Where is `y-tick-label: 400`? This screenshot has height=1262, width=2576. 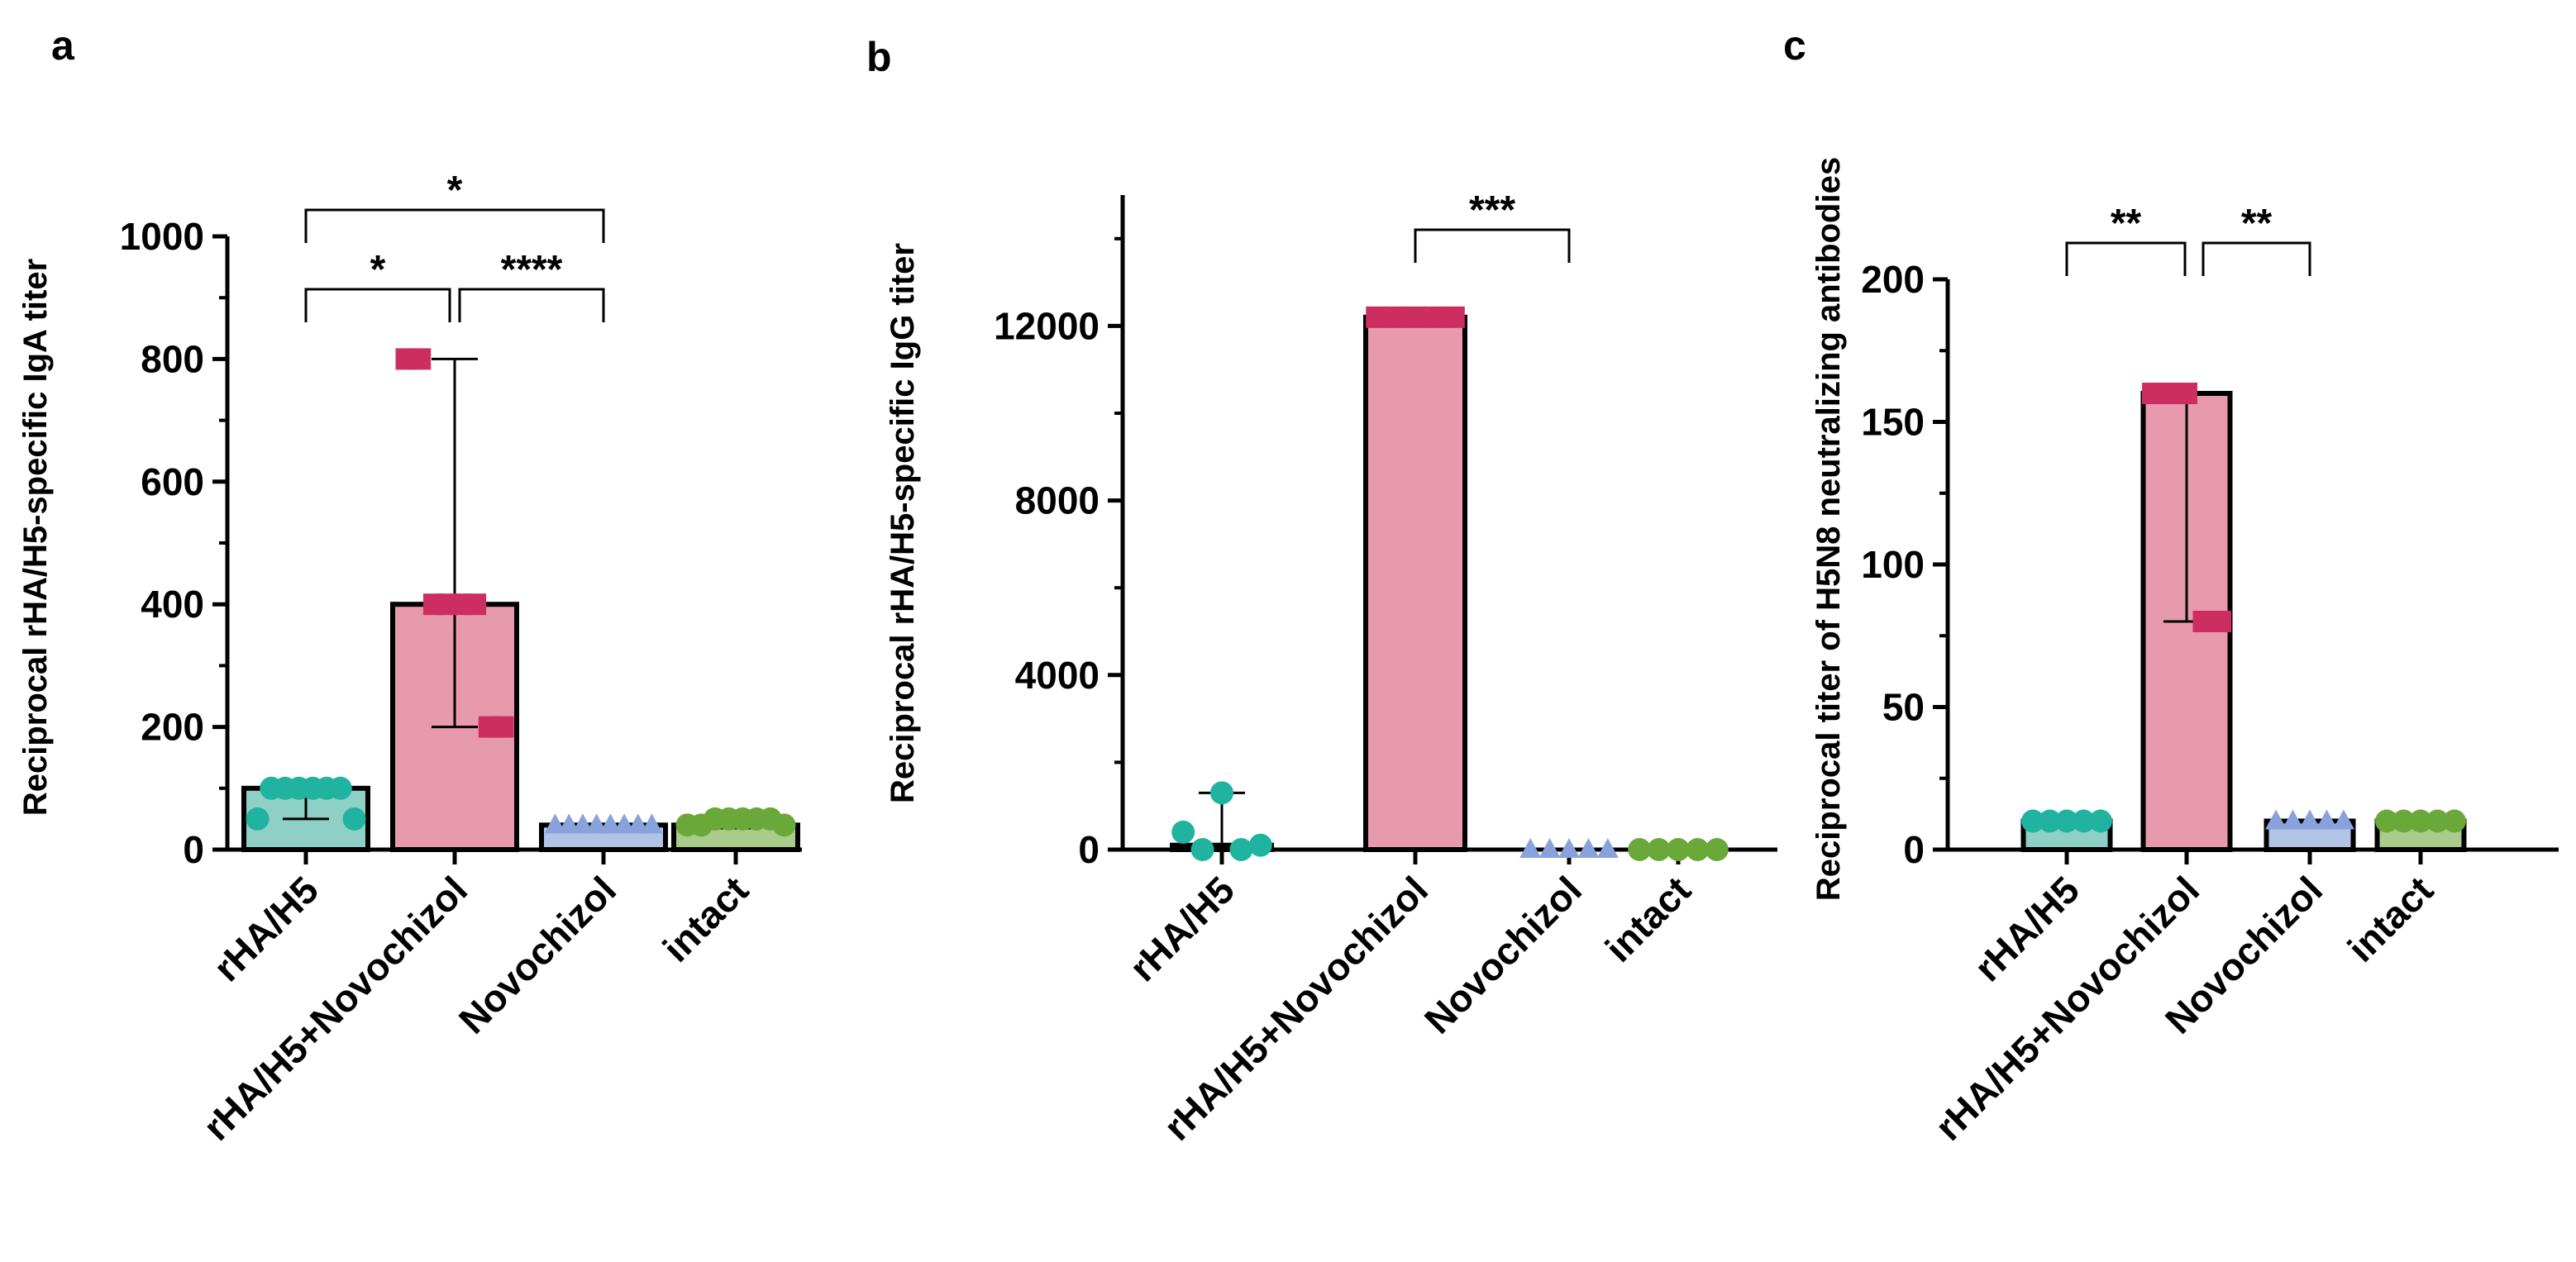
y-tick-label: 400 is located at coordinates (172, 604).